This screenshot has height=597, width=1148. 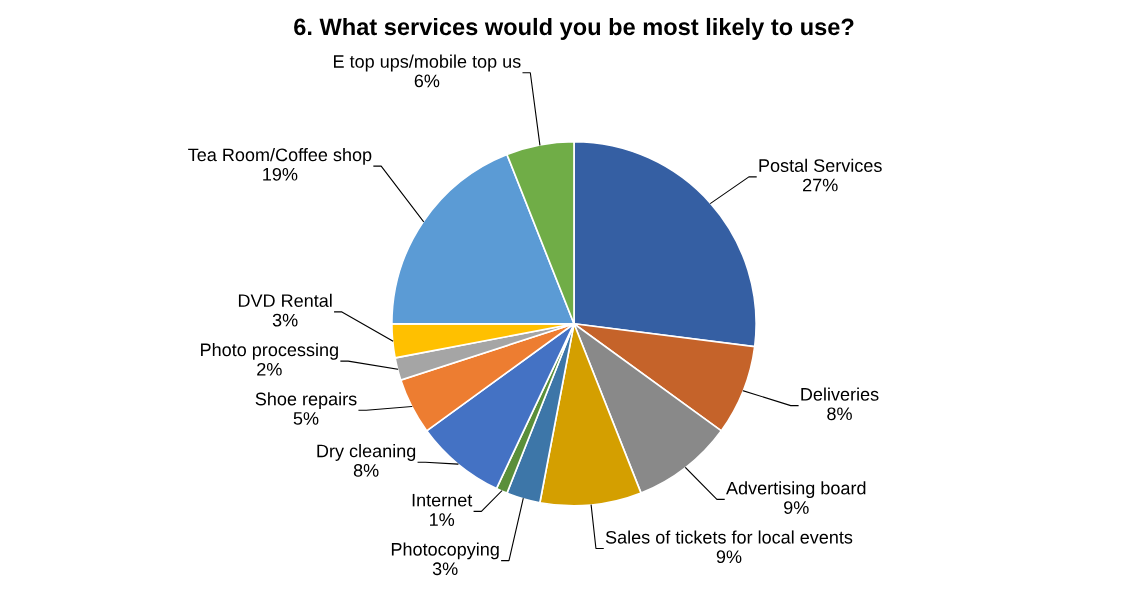 I want to click on slice-label: Sales of tickets for local events, so click(x=729, y=537).